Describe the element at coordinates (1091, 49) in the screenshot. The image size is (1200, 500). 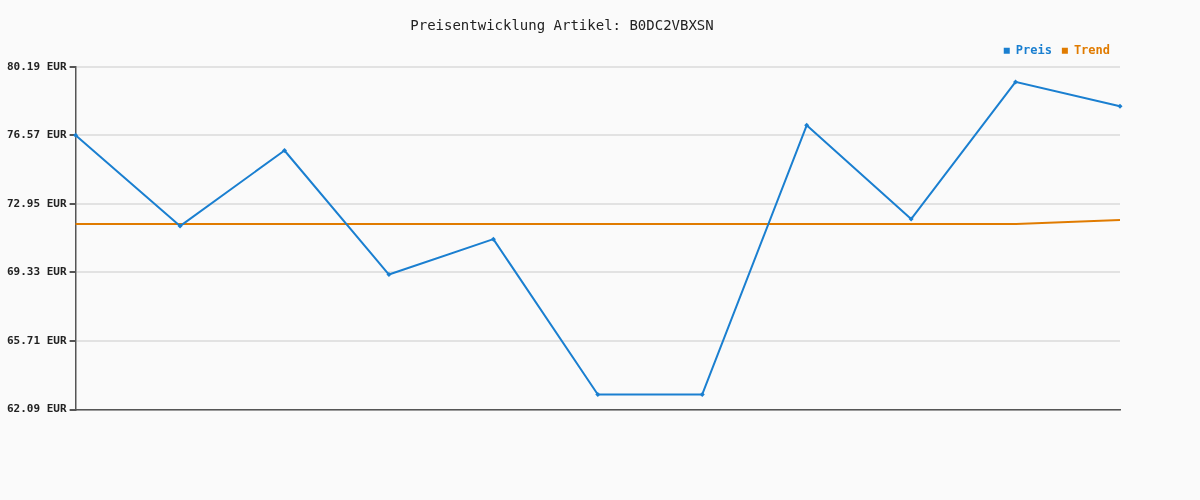
I see `legend-label: Trend` at that location.